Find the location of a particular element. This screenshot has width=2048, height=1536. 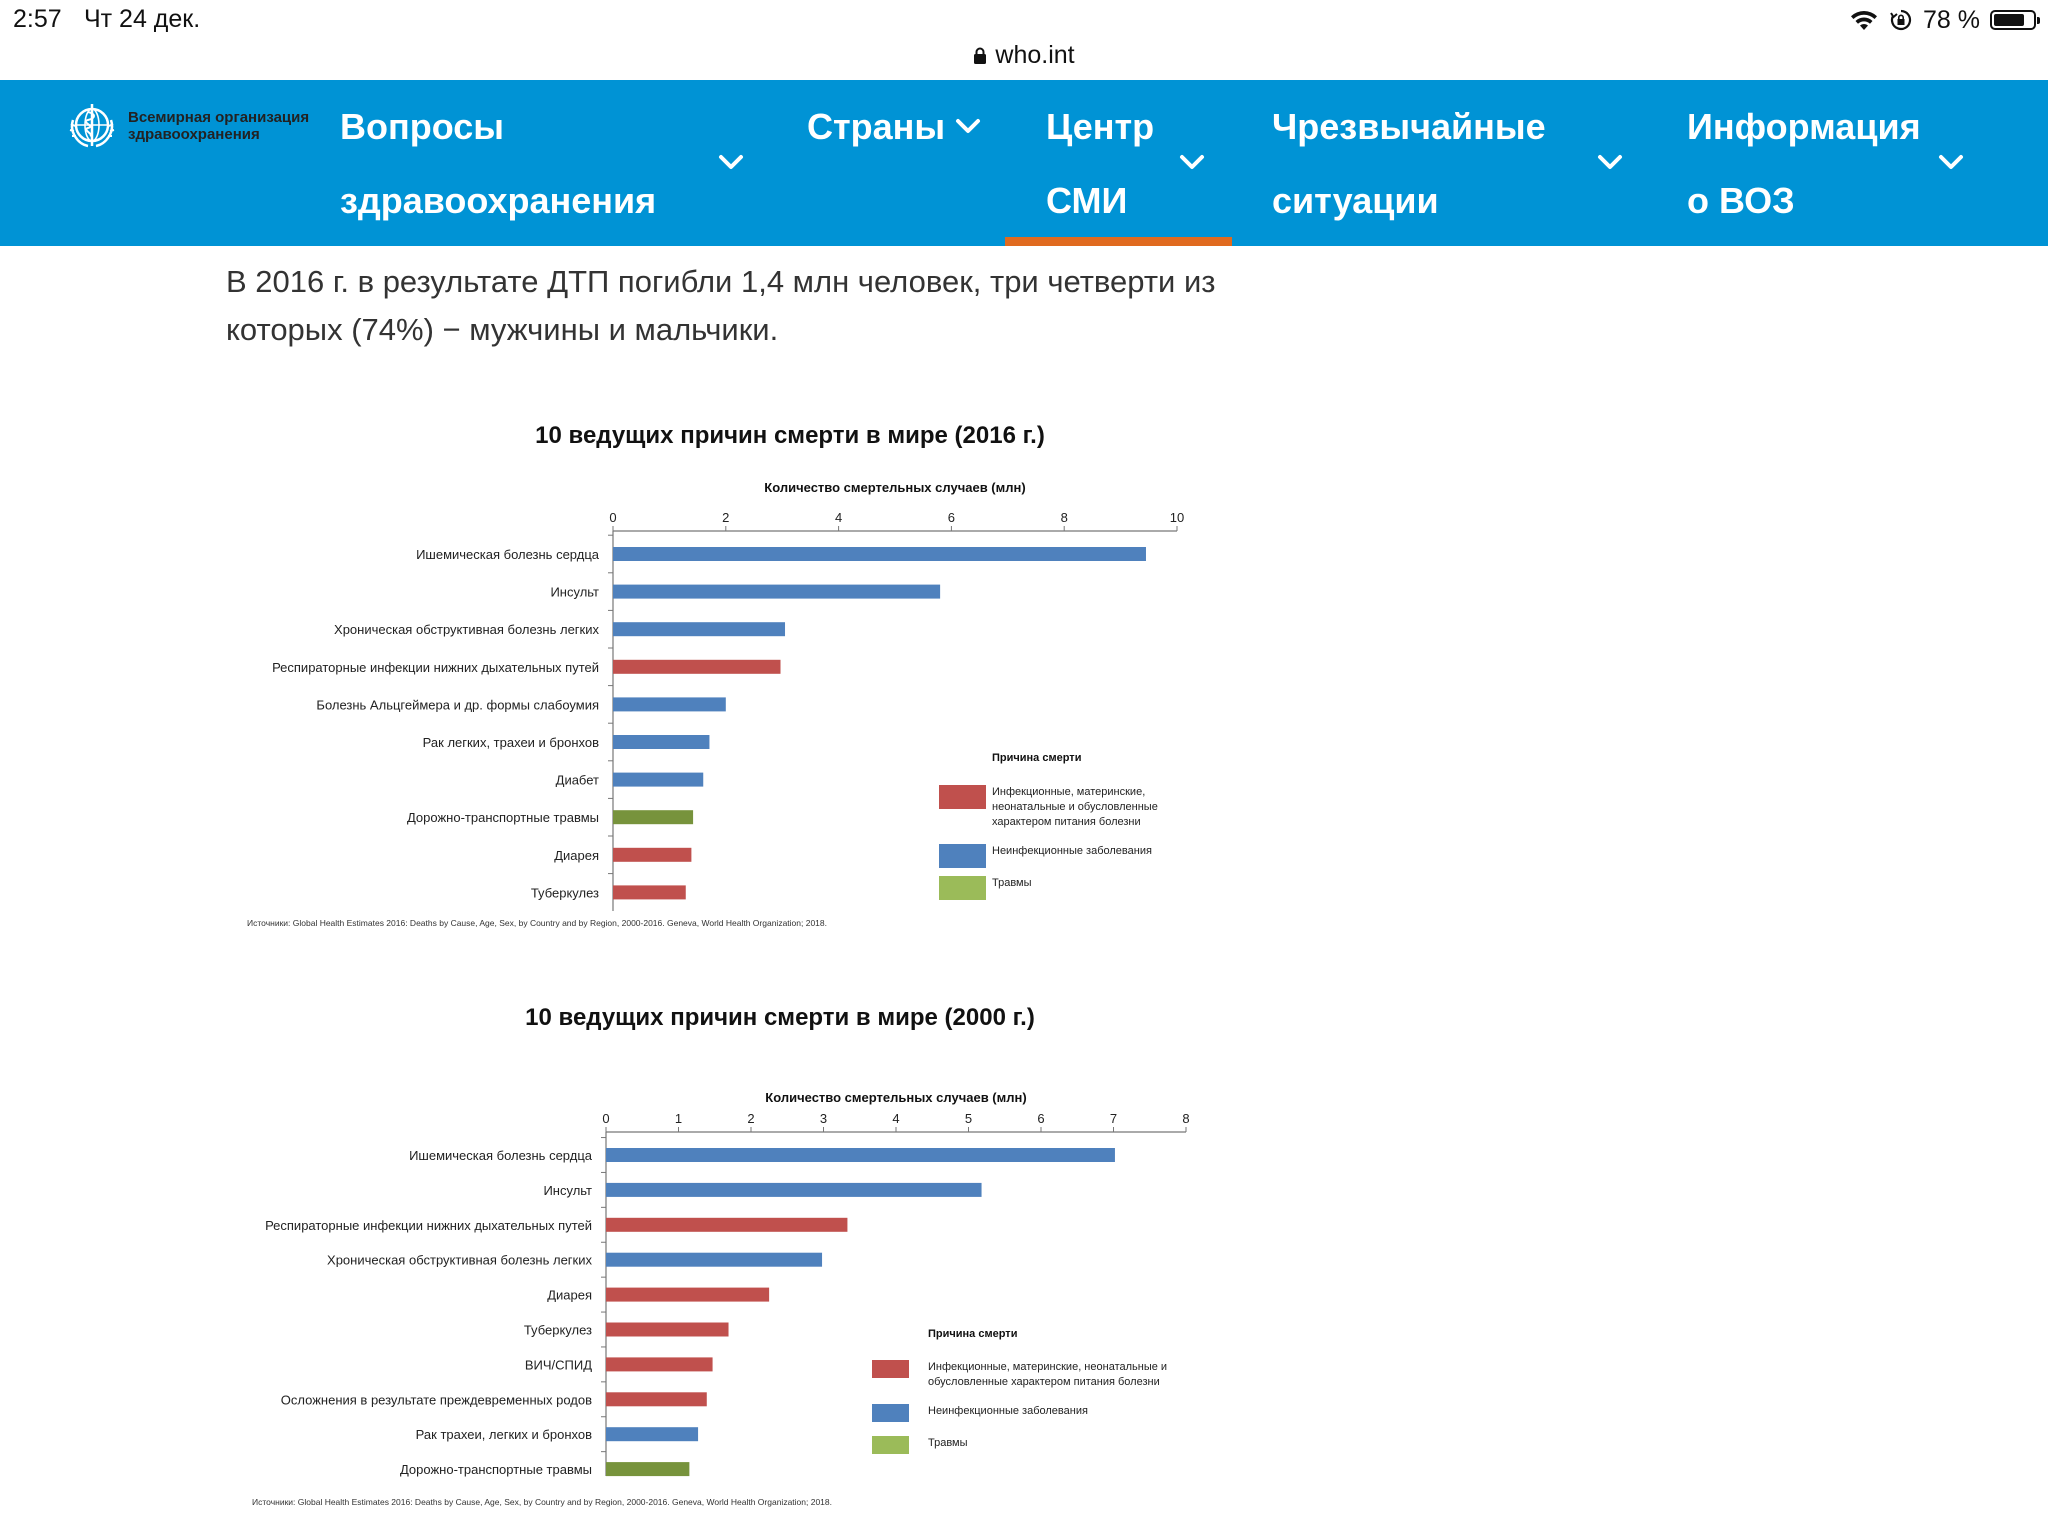

legend-title: Причина смерти is located at coordinates (1036, 758).